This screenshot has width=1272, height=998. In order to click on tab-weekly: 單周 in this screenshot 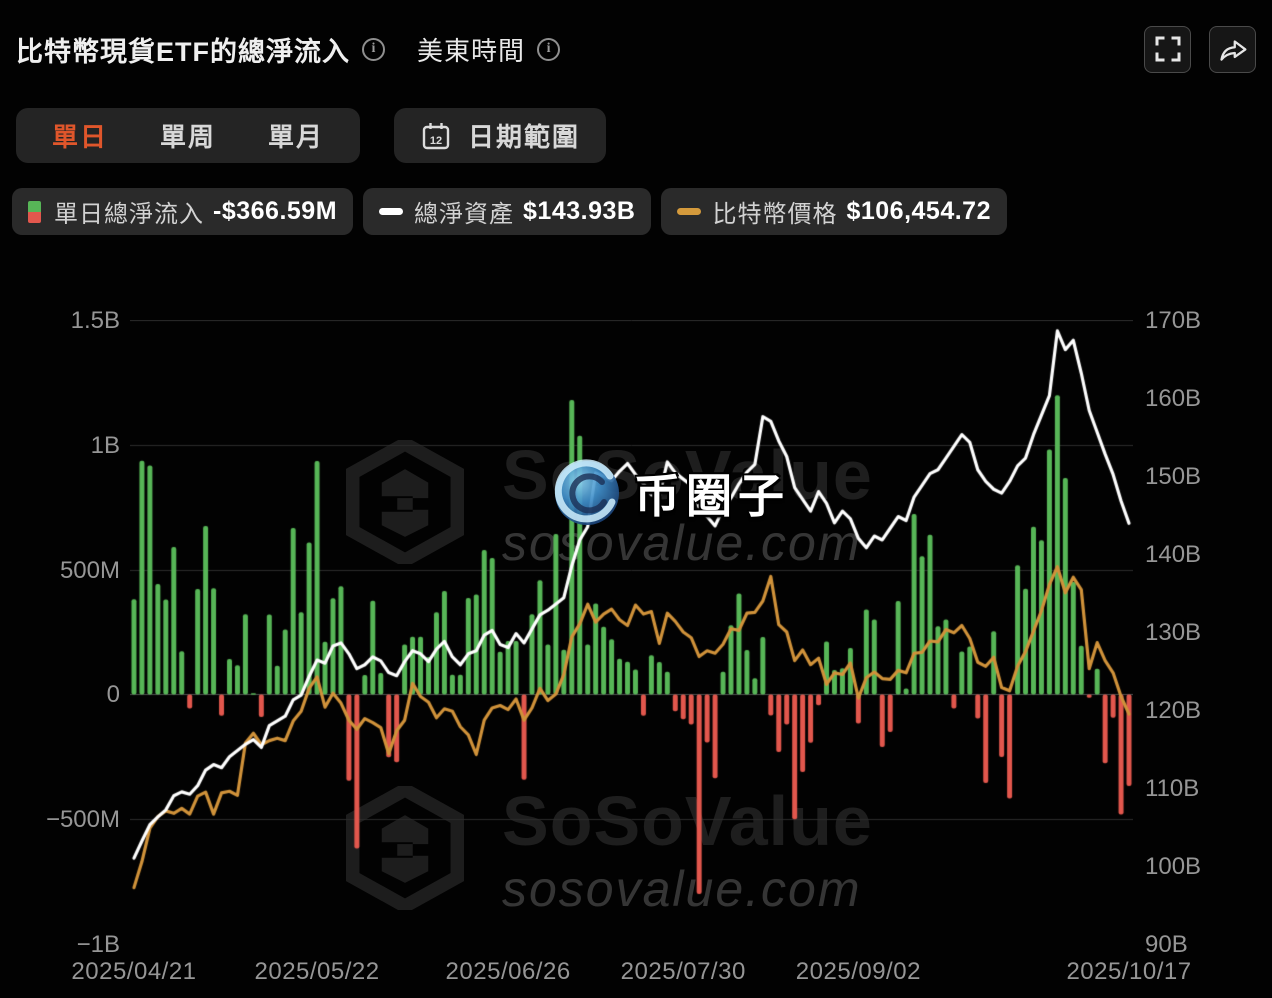, I will do `click(188, 137)`.